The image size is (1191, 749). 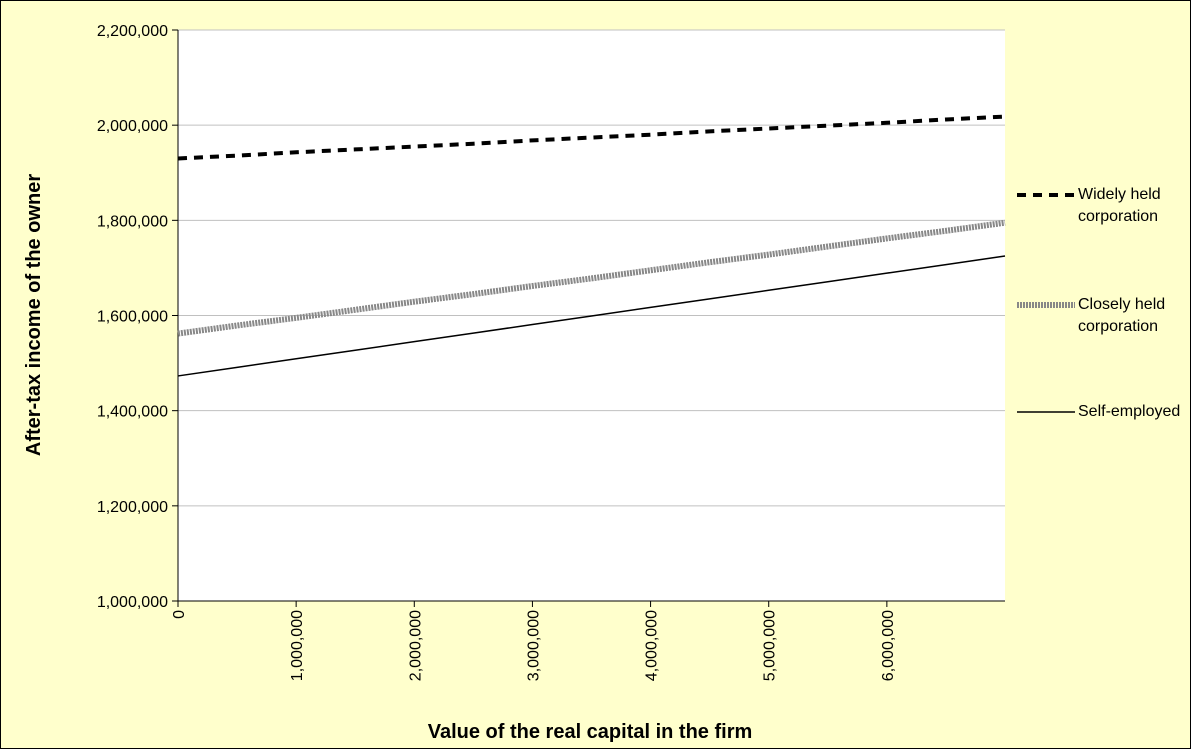 What do you see at coordinates (132, 507) in the screenshot?
I see `y-tick-label: 1,200,000` at bounding box center [132, 507].